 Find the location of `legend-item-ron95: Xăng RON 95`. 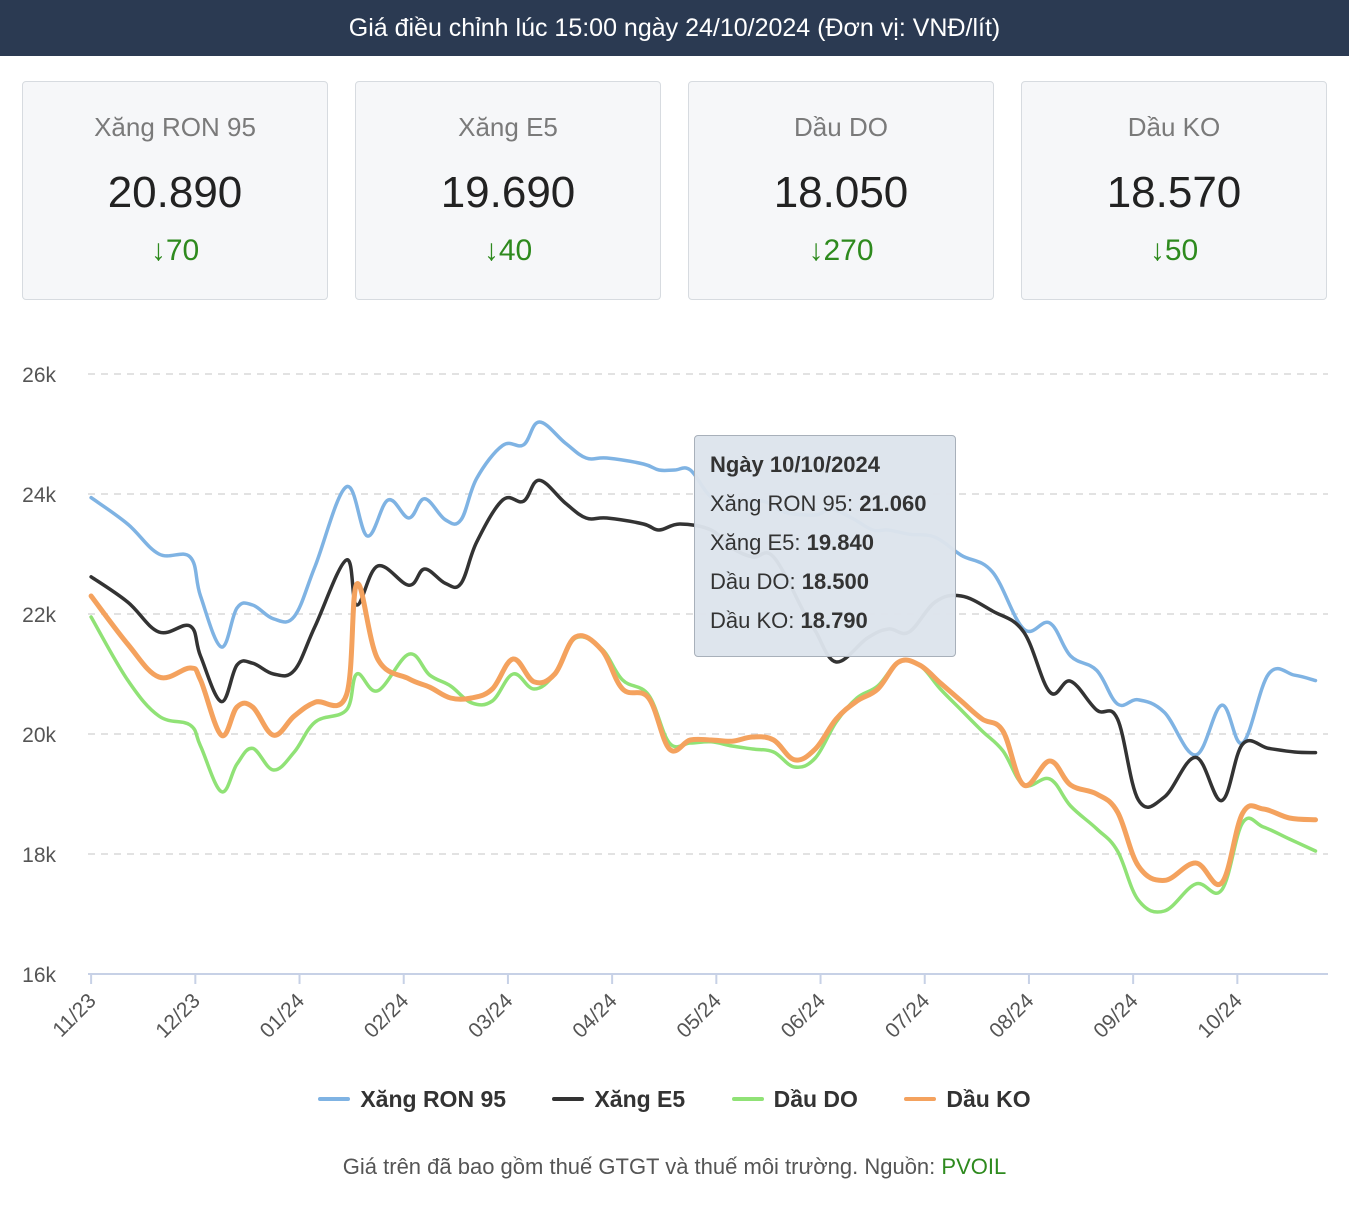

legend-item-ron95: Xăng RON 95 is located at coordinates (412, 1099).